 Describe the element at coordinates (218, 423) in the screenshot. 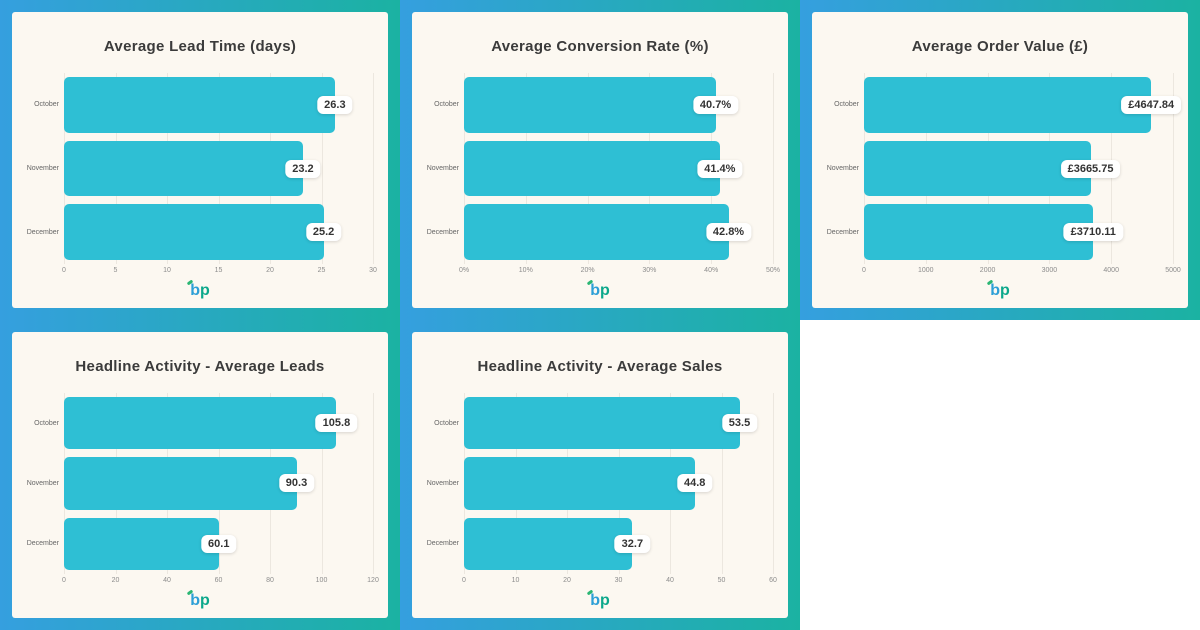

I see `bar-row: 105.8` at that location.